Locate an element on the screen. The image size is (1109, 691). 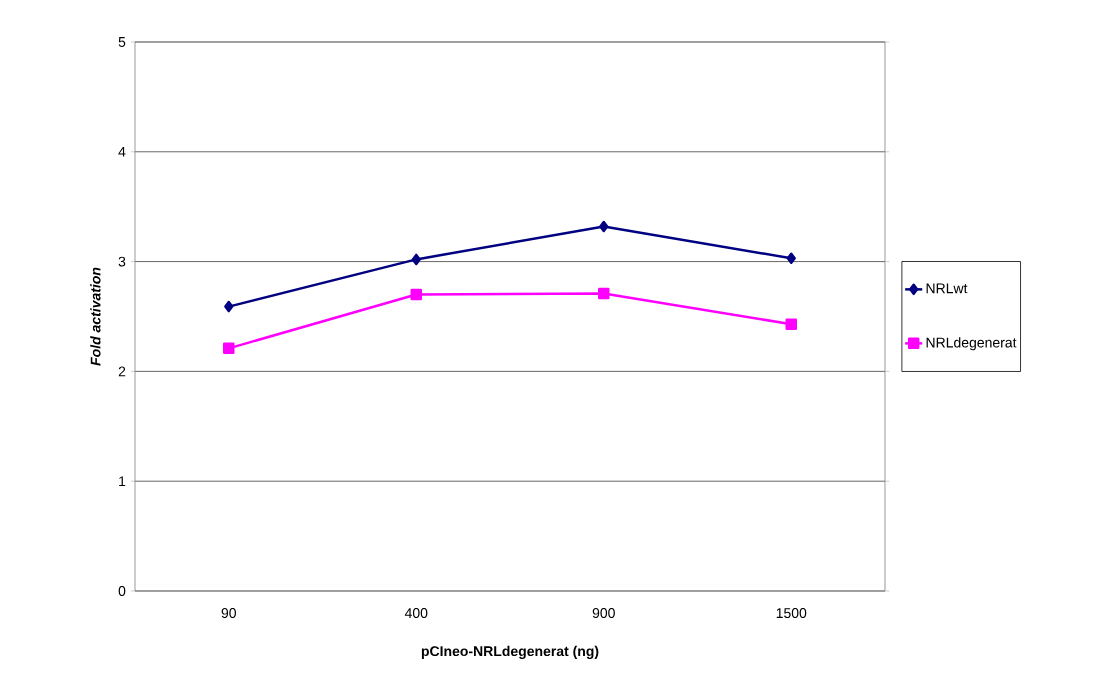
y-tick-label: 2 is located at coordinates (122, 371).